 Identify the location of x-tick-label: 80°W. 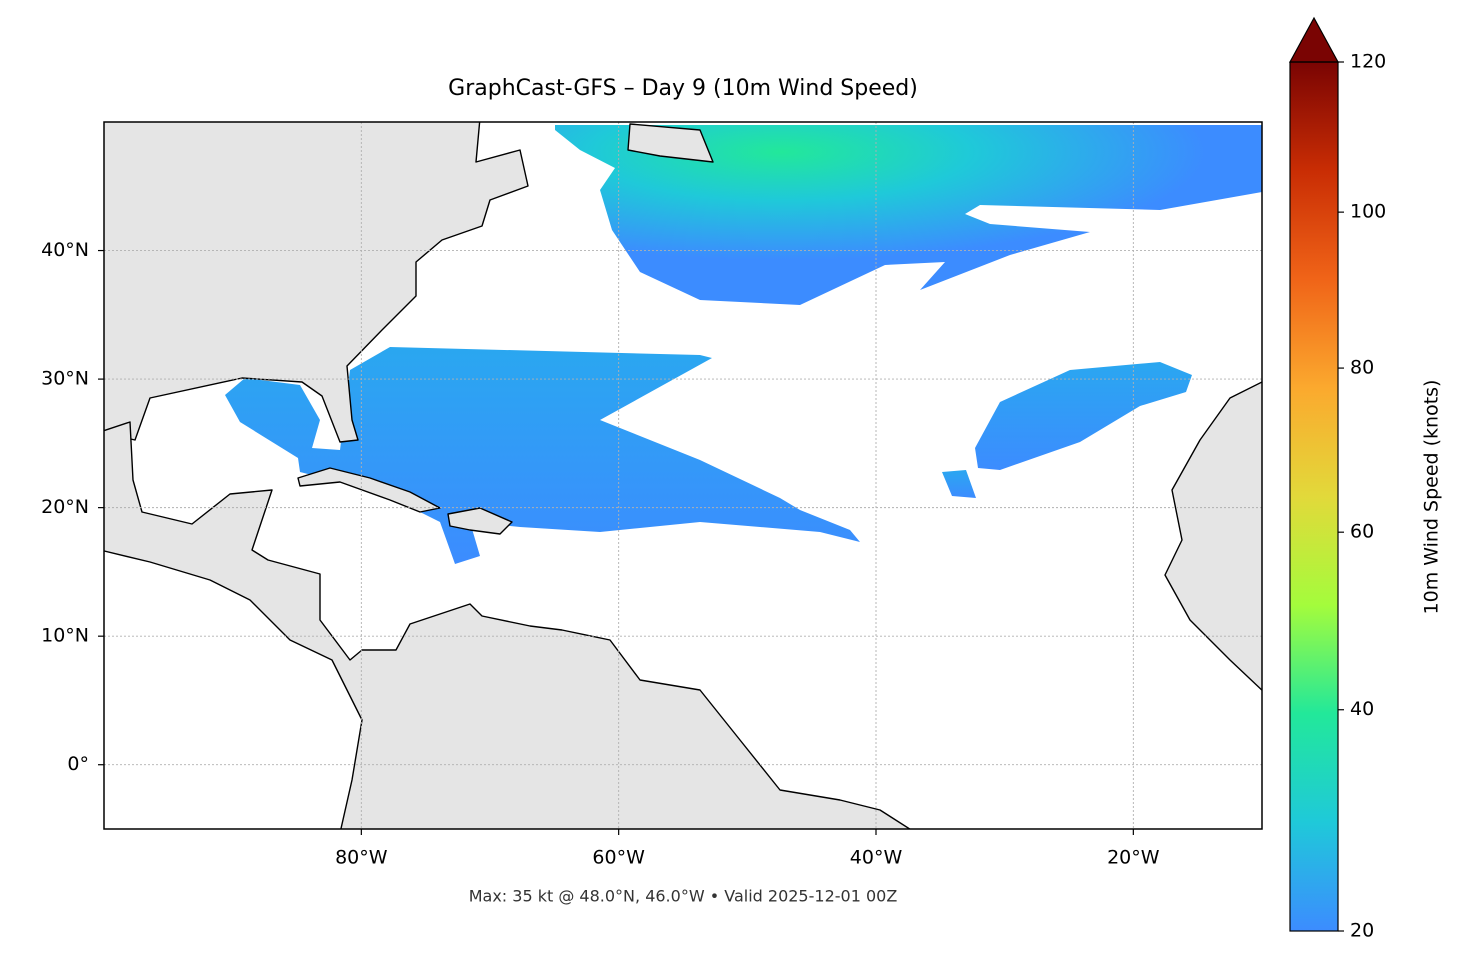
(361, 858).